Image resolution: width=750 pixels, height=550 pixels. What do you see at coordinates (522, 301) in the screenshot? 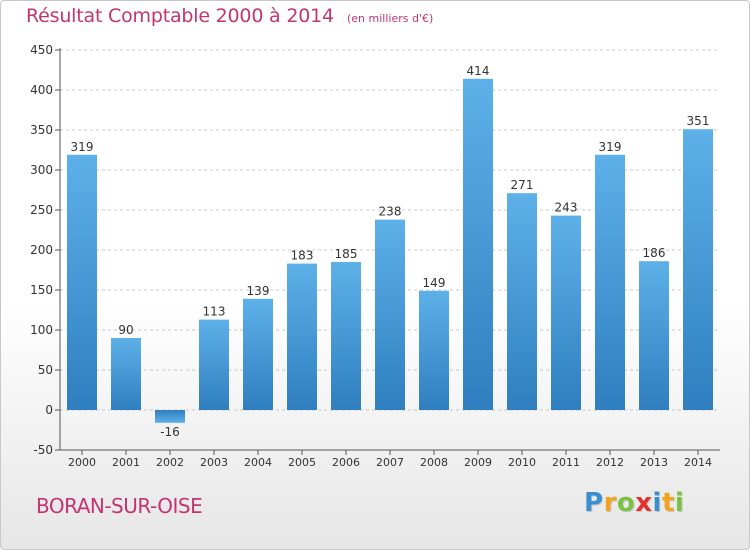
I see `bar-2010` at bounding box center [522, 301].